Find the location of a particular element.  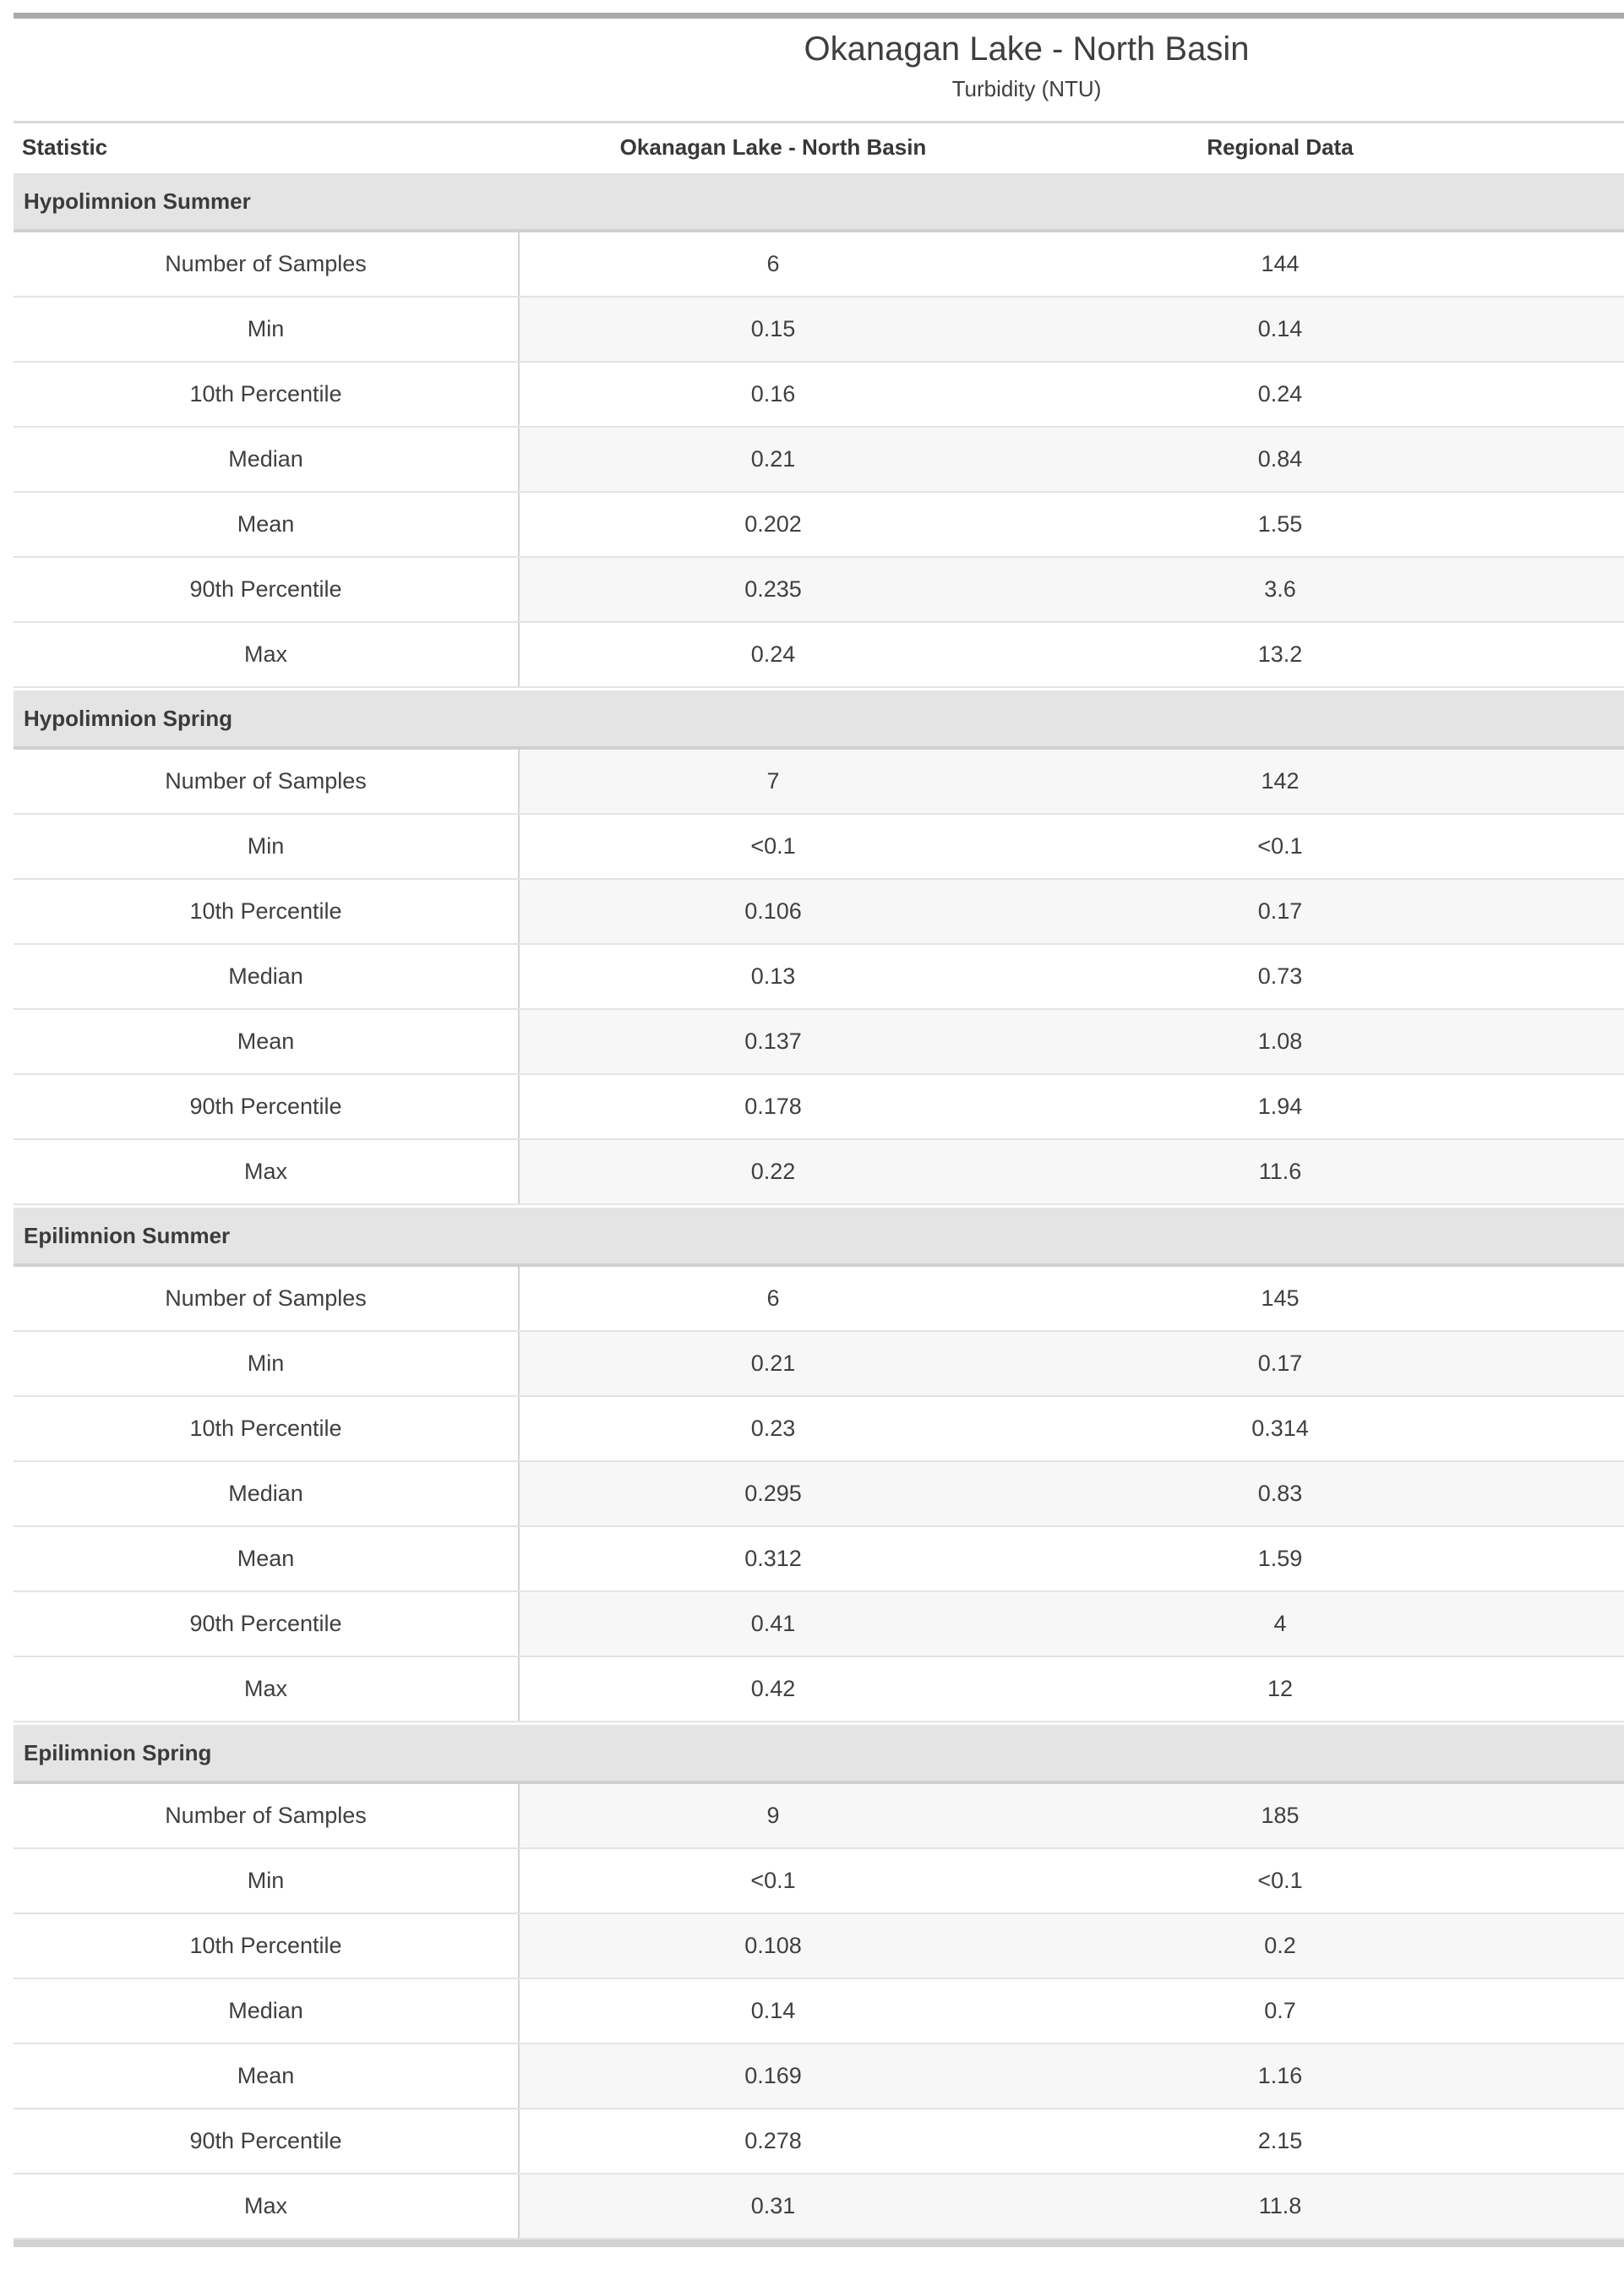

table-row: 10th Percentile 0.16 0.24 is located at coordinates (819, 395).